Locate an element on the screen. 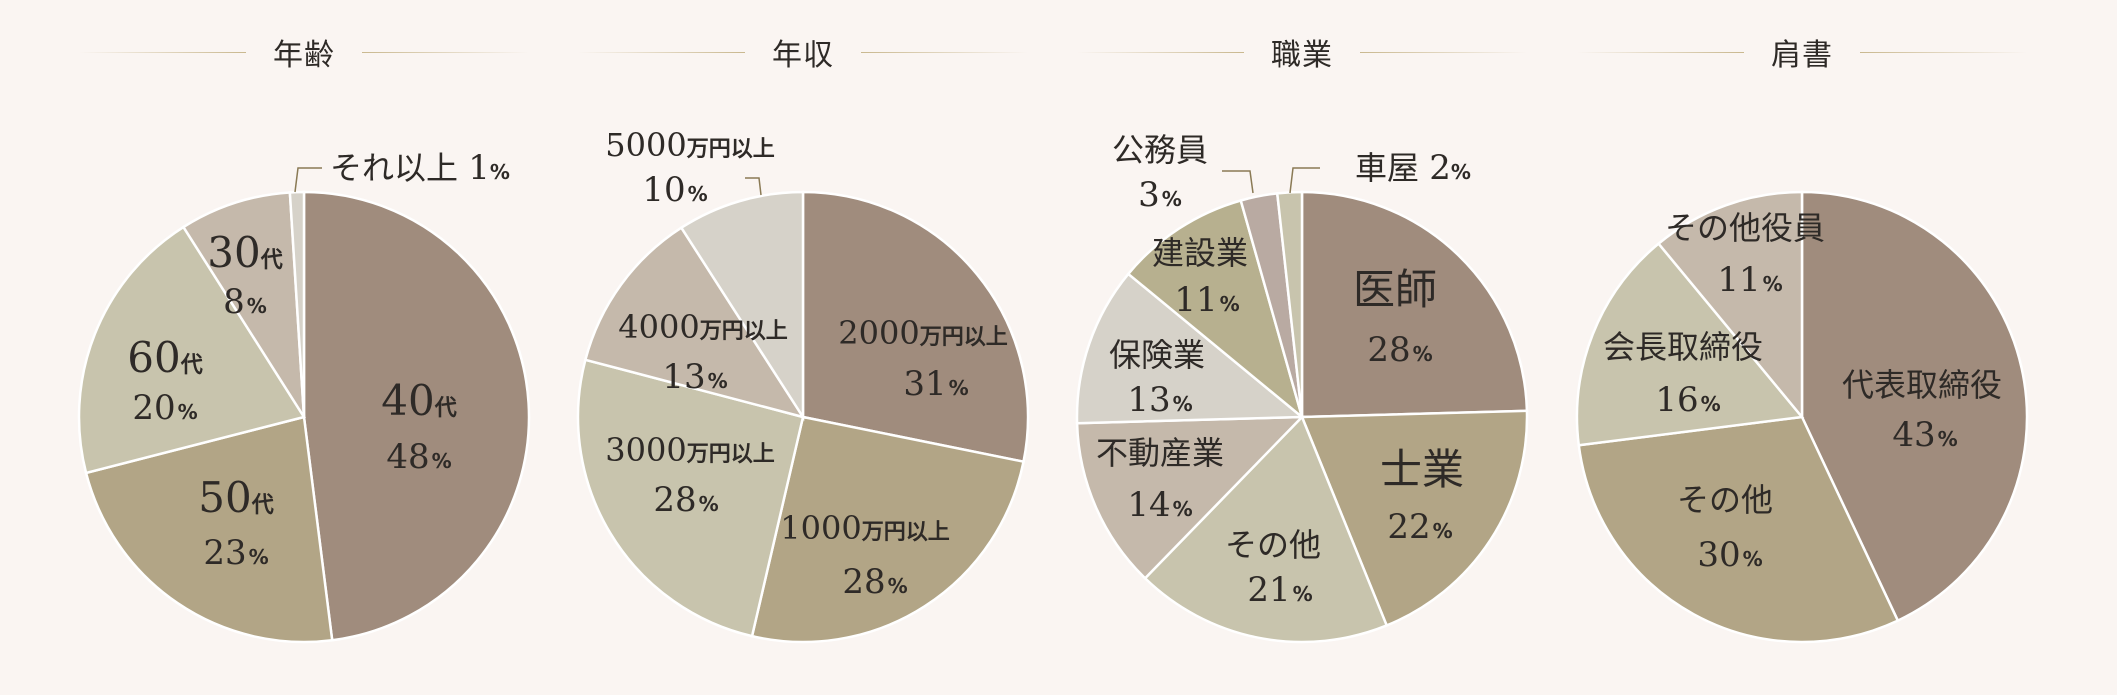 The width and height of the screenshot is (2117, 695). slice-value: 20% is located at coordinates (164, 408).